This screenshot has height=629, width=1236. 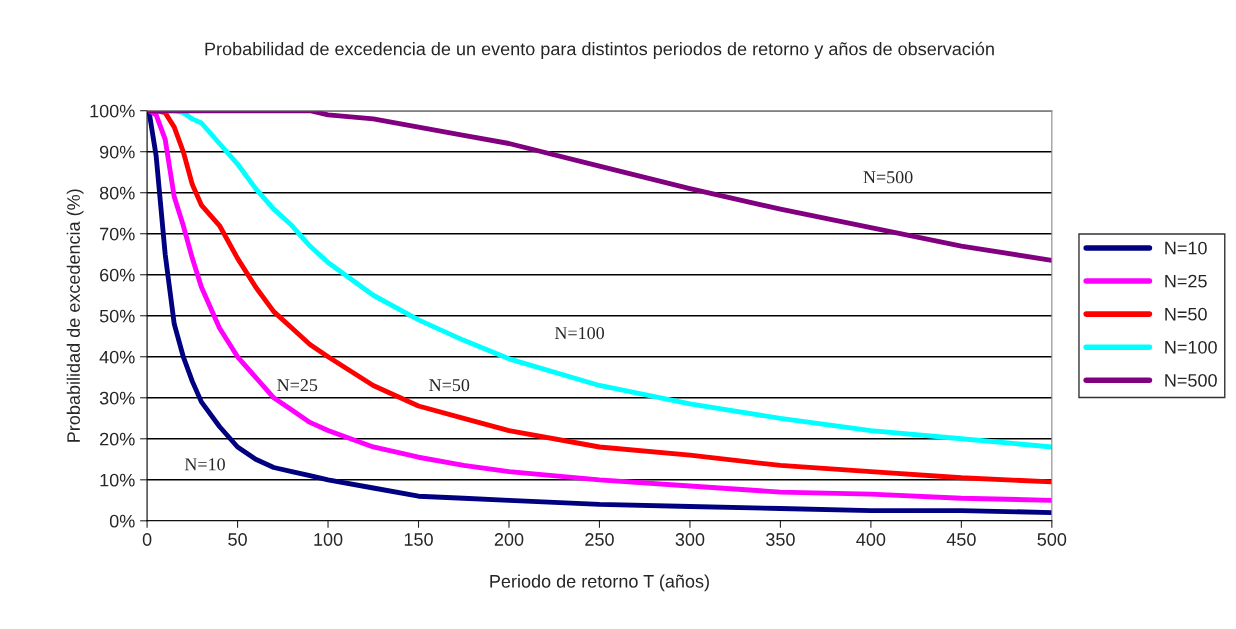 I want to click on x-tick-label: 100, so click(x=328, y=539).